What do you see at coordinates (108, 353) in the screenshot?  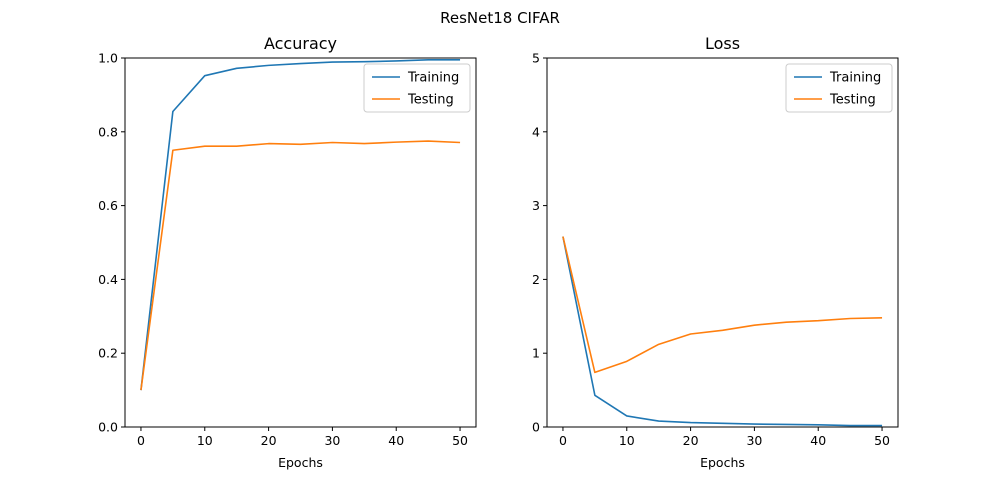 I see `y-tick-label: 0.2` at bounding box center [108, 353].